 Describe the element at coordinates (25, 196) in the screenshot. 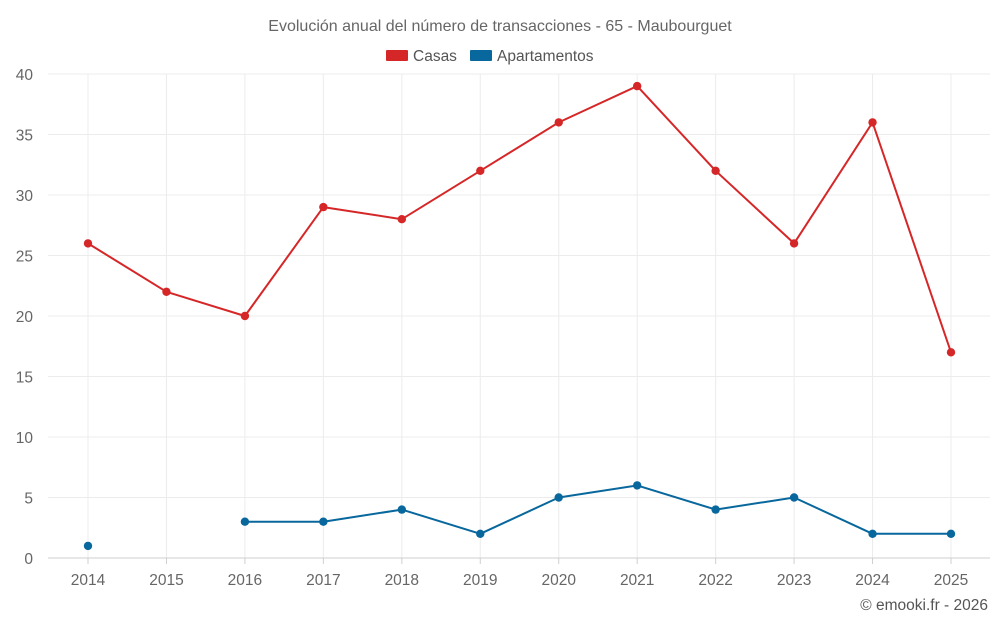

I see `y-tick-label-30: 30` at that location.